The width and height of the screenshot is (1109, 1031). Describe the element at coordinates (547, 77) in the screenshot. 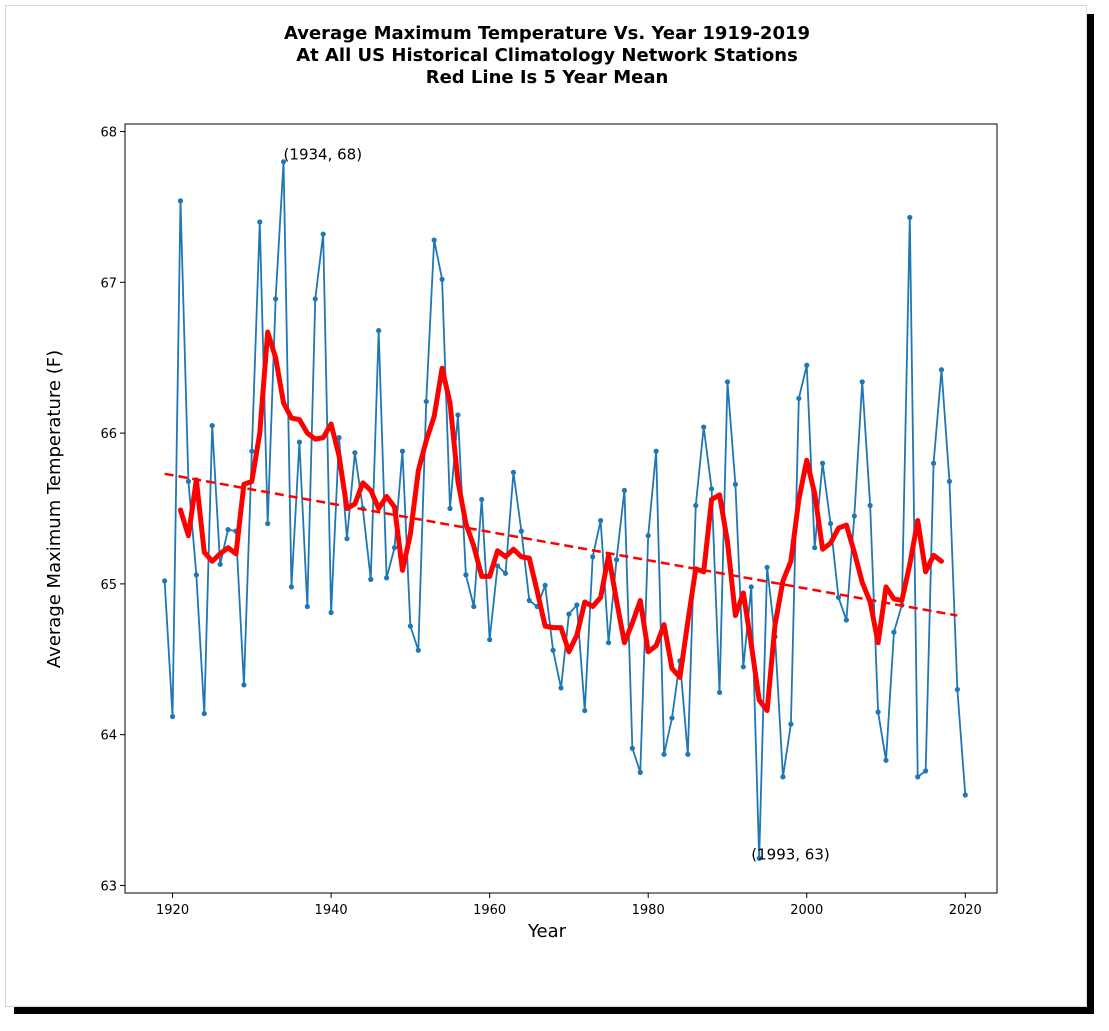

I see `chart-title-line-3: Red Line Is 5 Year Mean` at that location.